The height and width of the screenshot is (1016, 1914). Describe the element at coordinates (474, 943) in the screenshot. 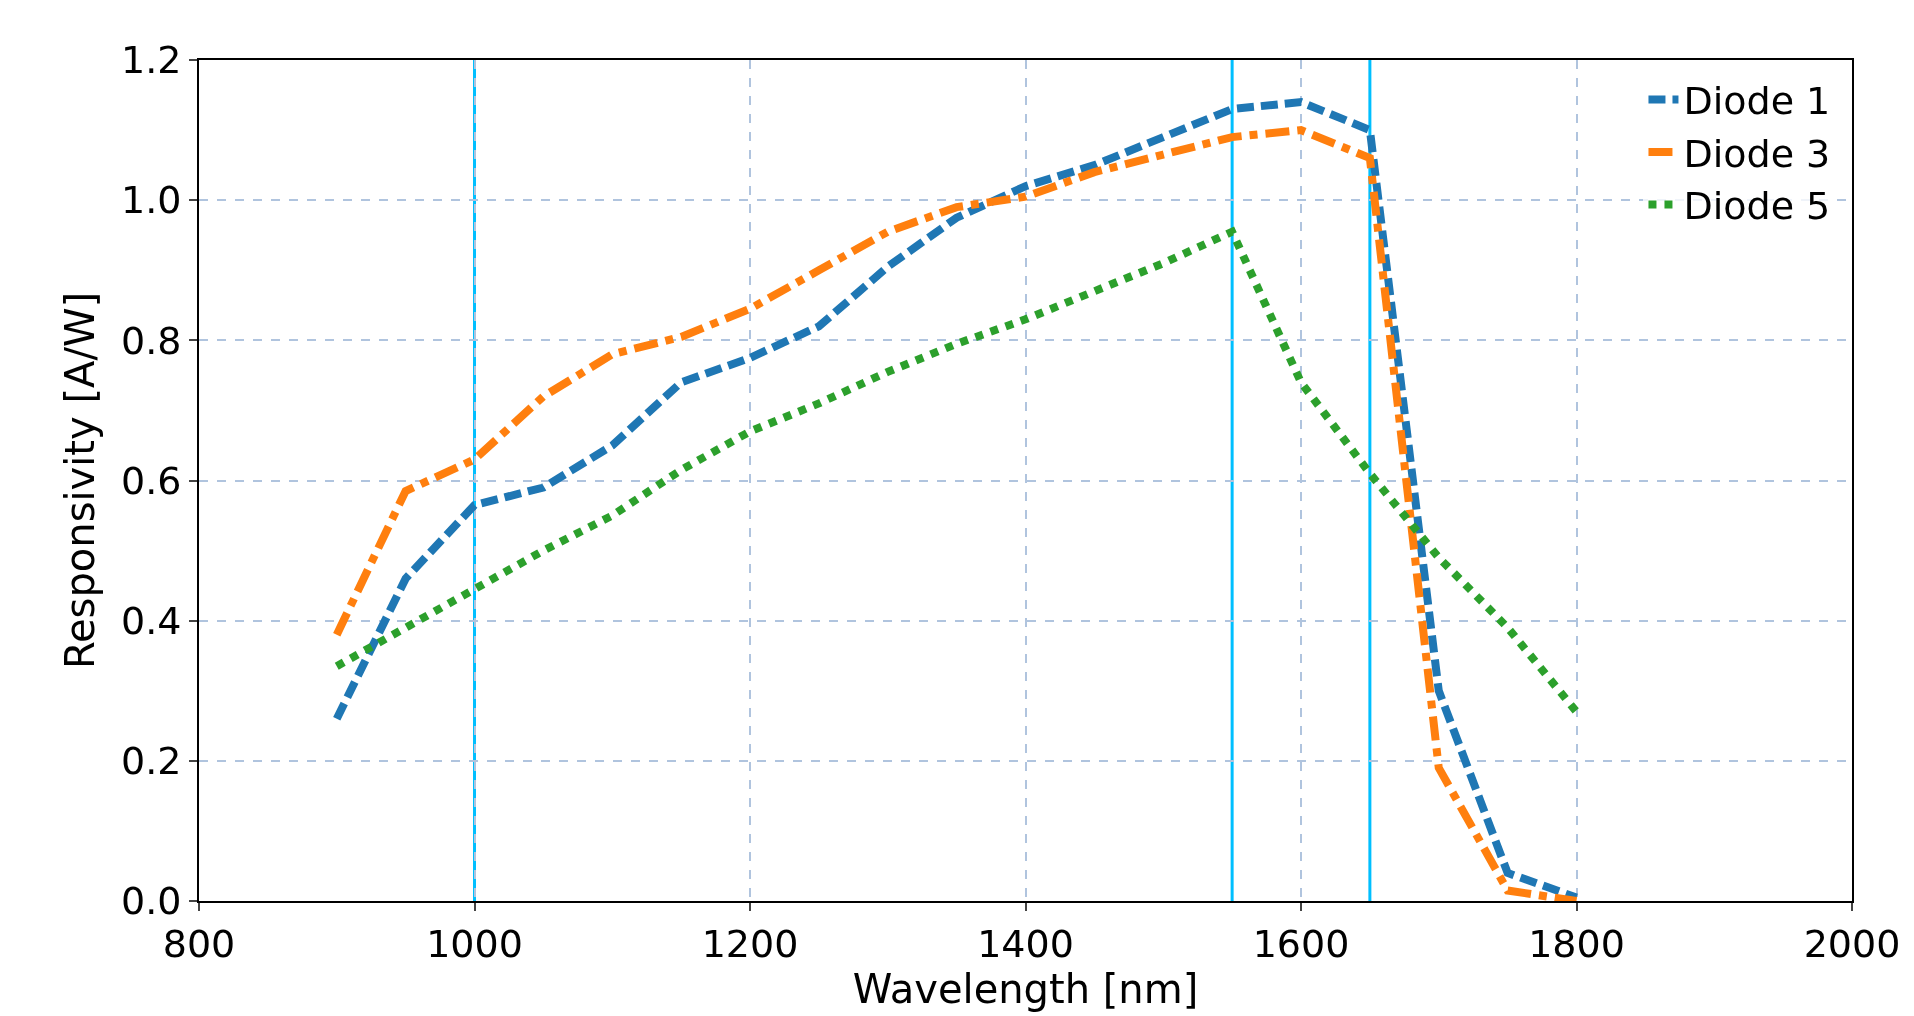

I see `x-tick-label: 1000` at that location.